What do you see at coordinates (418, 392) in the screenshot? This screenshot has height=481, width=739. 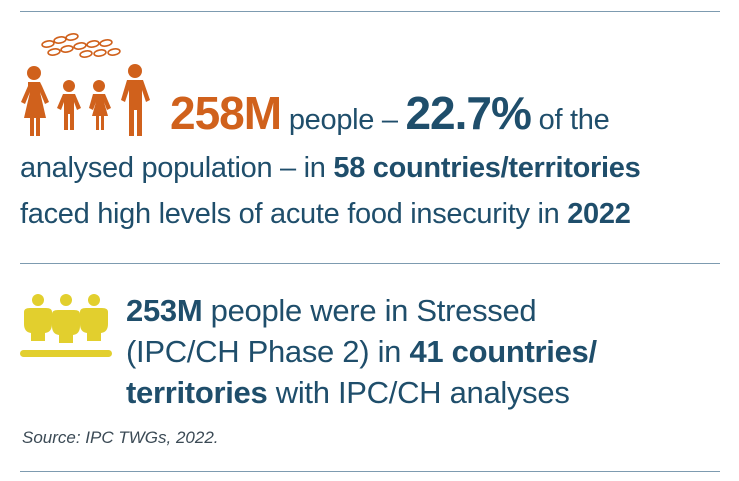 I see `stressed-line-3b: with IPC/CH analyses` at bounding box center [418, 392].